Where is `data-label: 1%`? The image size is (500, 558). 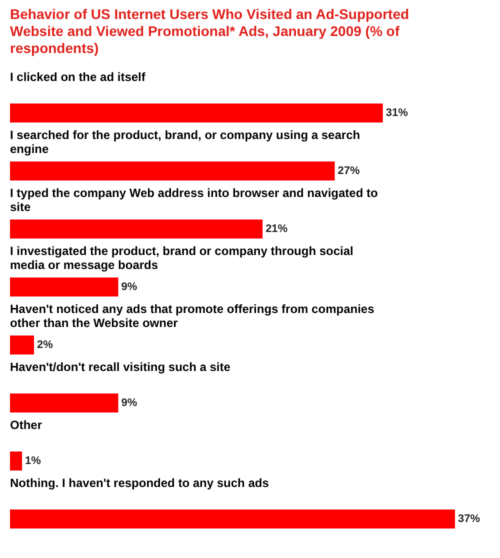 data-label: 1% is located at coordinates (33, 461).